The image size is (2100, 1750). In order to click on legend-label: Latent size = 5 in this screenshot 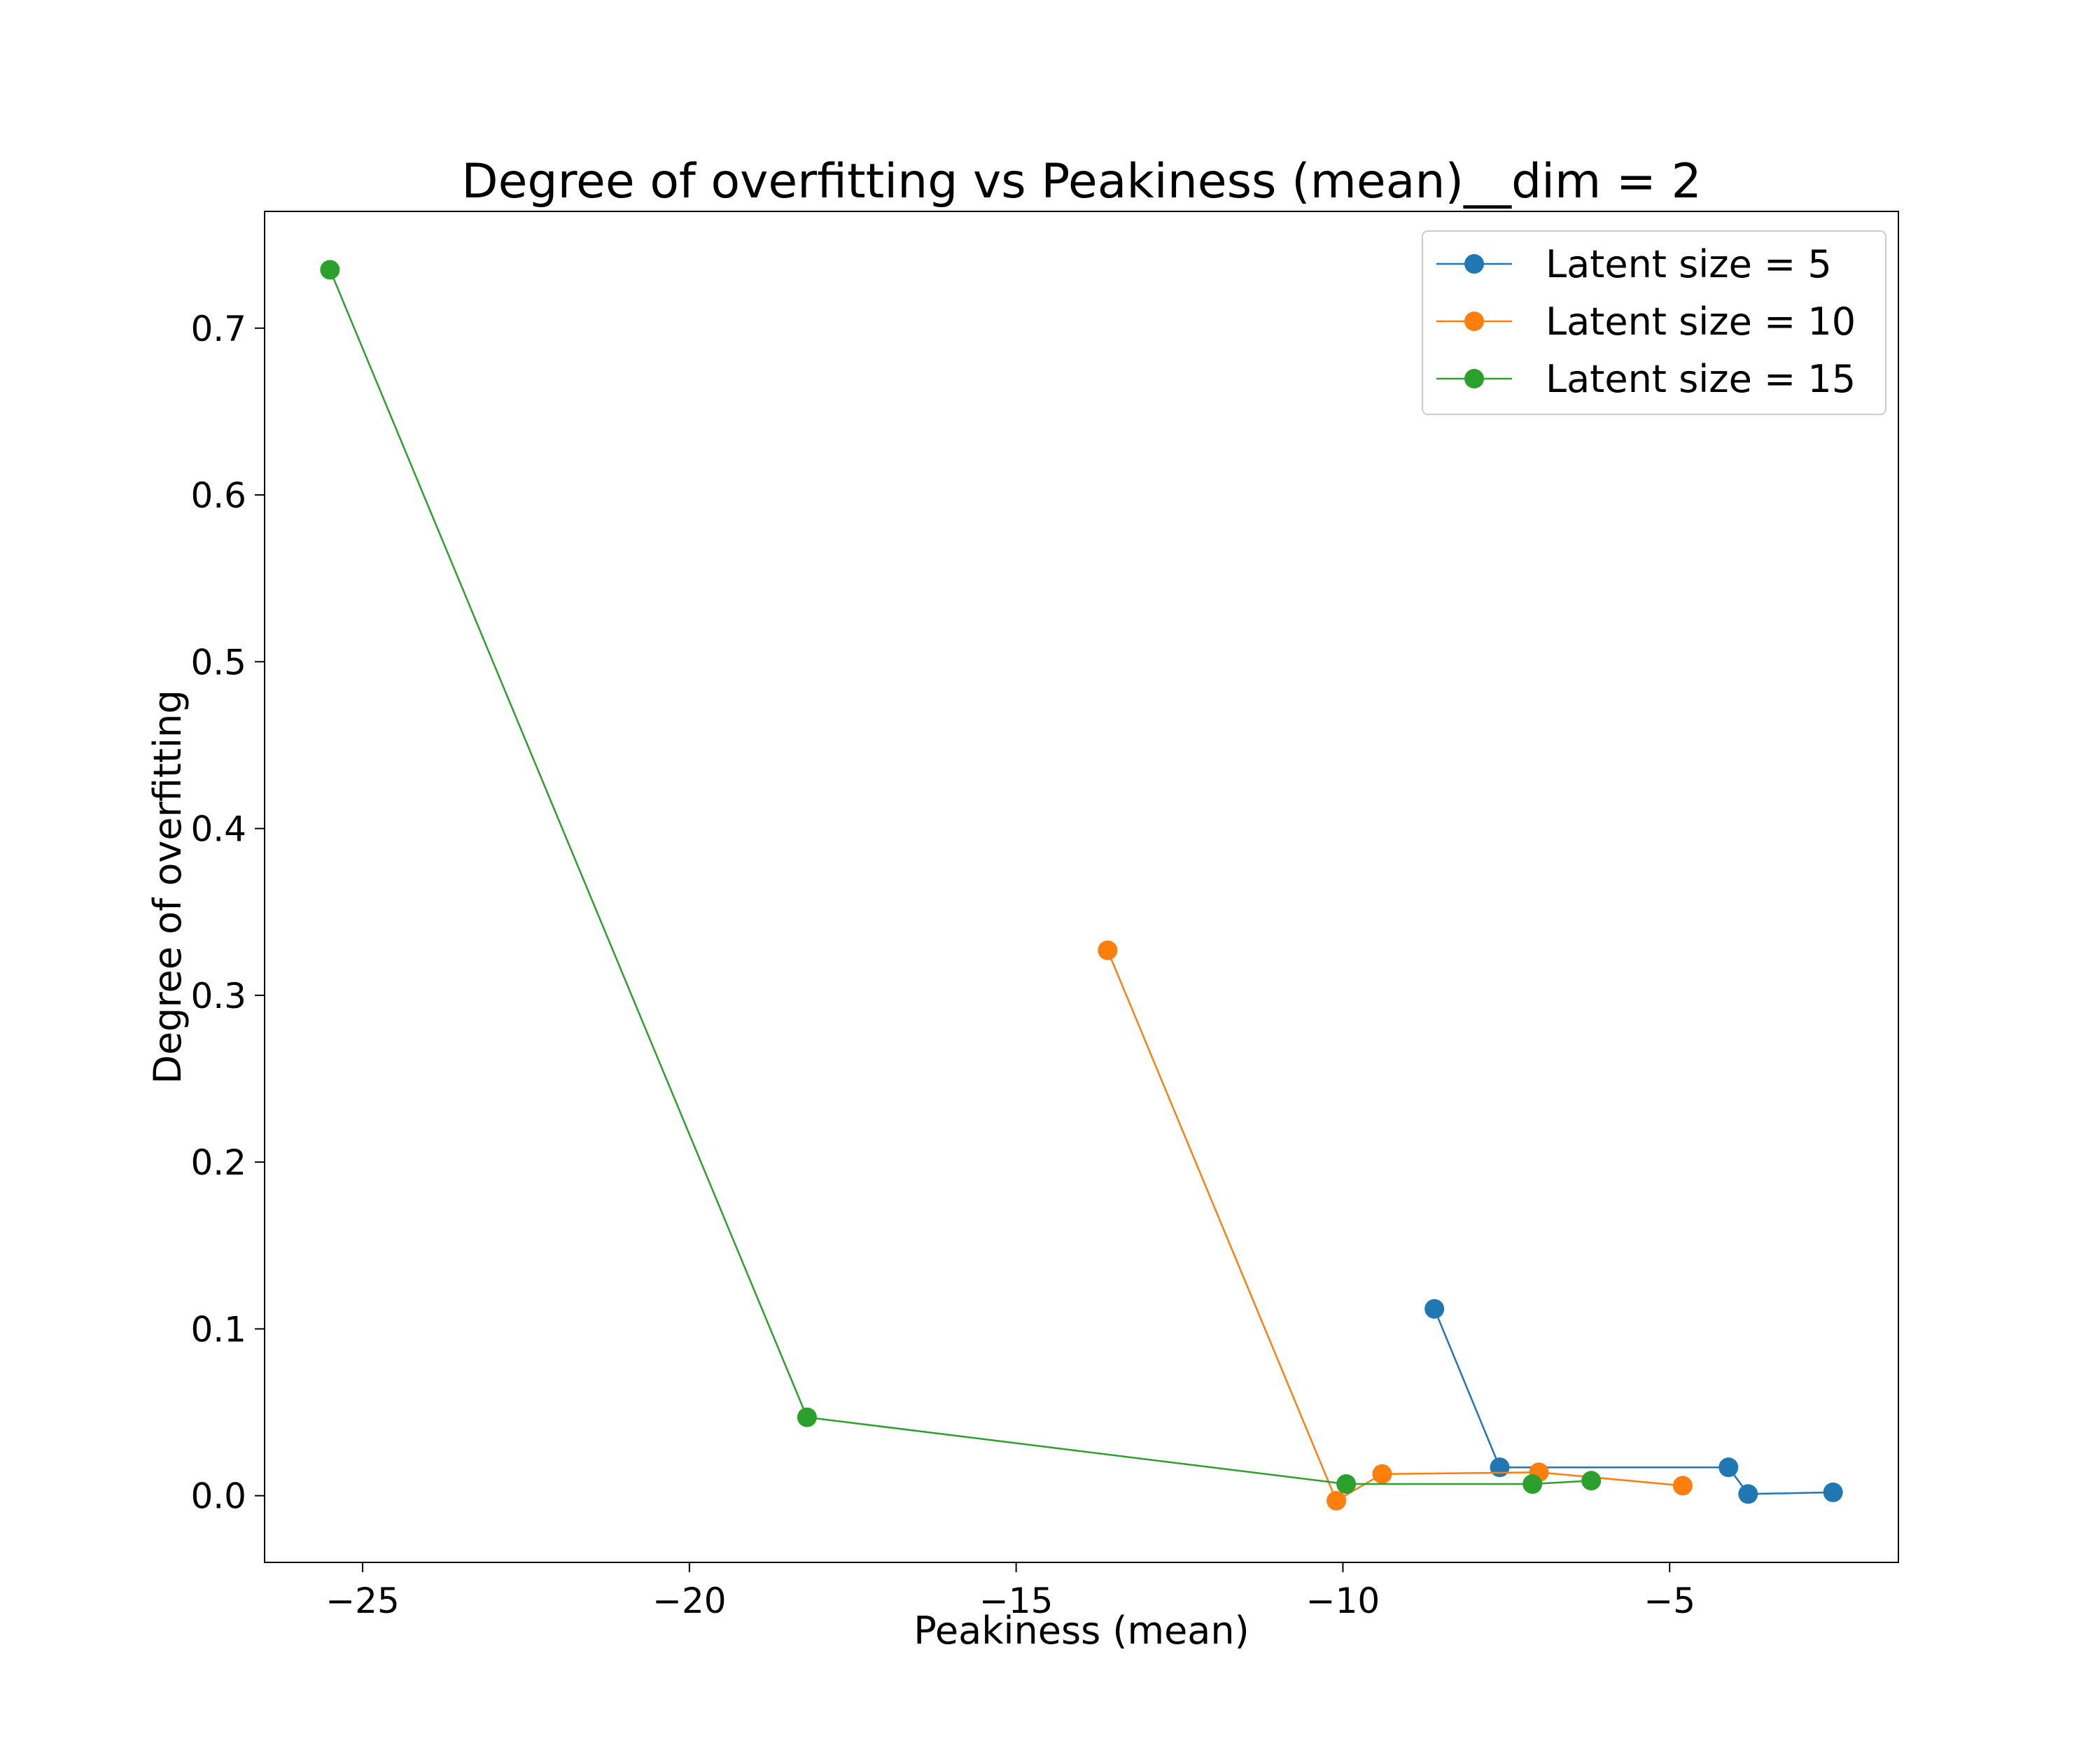, I will do `click(1689, 264)`.